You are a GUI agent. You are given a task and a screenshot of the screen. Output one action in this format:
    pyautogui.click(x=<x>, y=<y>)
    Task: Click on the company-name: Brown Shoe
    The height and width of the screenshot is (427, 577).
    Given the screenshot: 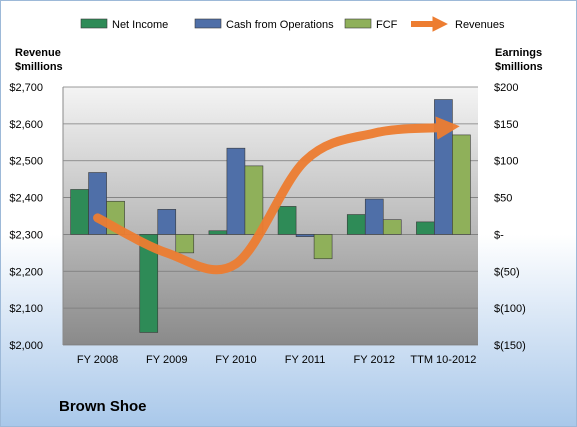 What is the action you would take?
    pyautogui.click(x=103, y=406)
    